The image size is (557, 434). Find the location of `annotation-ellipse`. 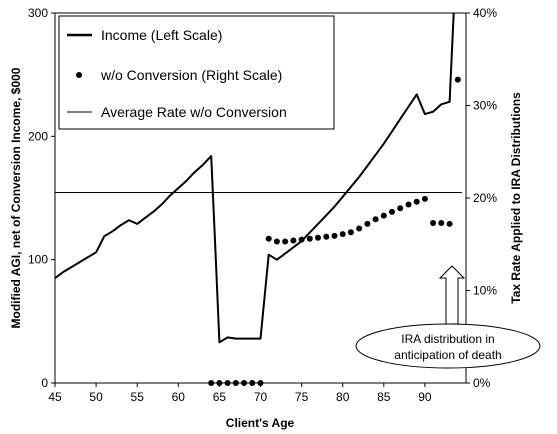

annotation-ellipse is located at coordinates (448, 346).